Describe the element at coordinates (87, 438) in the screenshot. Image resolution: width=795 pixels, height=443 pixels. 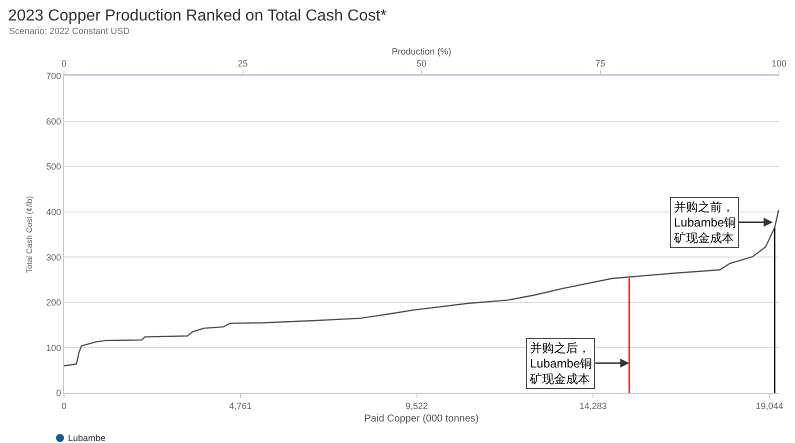
I see `text: Lubambe` at that location.